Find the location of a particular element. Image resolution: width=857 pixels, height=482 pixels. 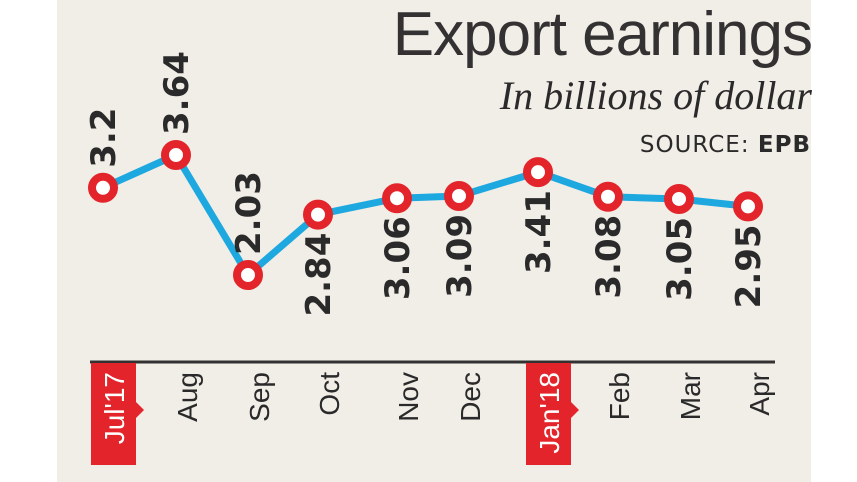

value-label: 2.95 is located at coordinates (749, 266).